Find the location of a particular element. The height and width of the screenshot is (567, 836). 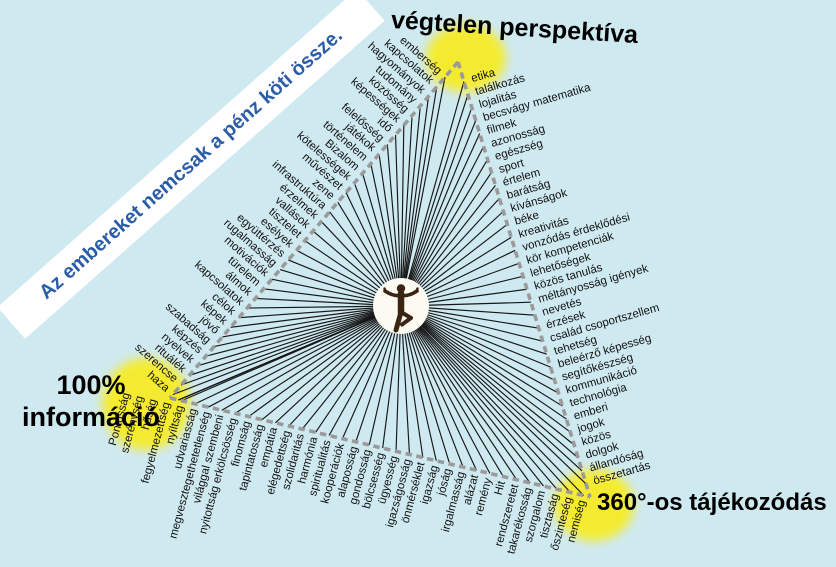

title-bottom-left-line1: 100% is located at coordinates (91, 385).